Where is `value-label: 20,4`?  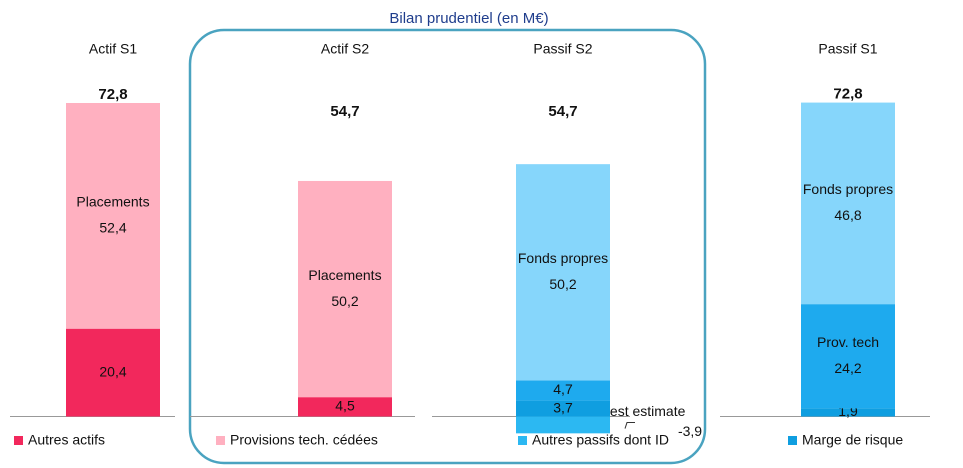 value-label: 20,4 is located at coordinates (112, 371).